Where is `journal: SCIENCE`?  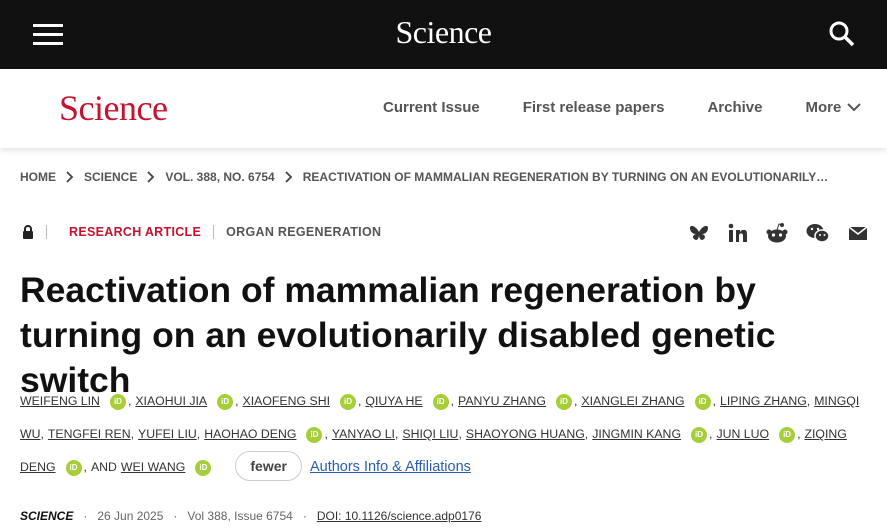
journal: SCIENCE is located at coordinates (47, 516).